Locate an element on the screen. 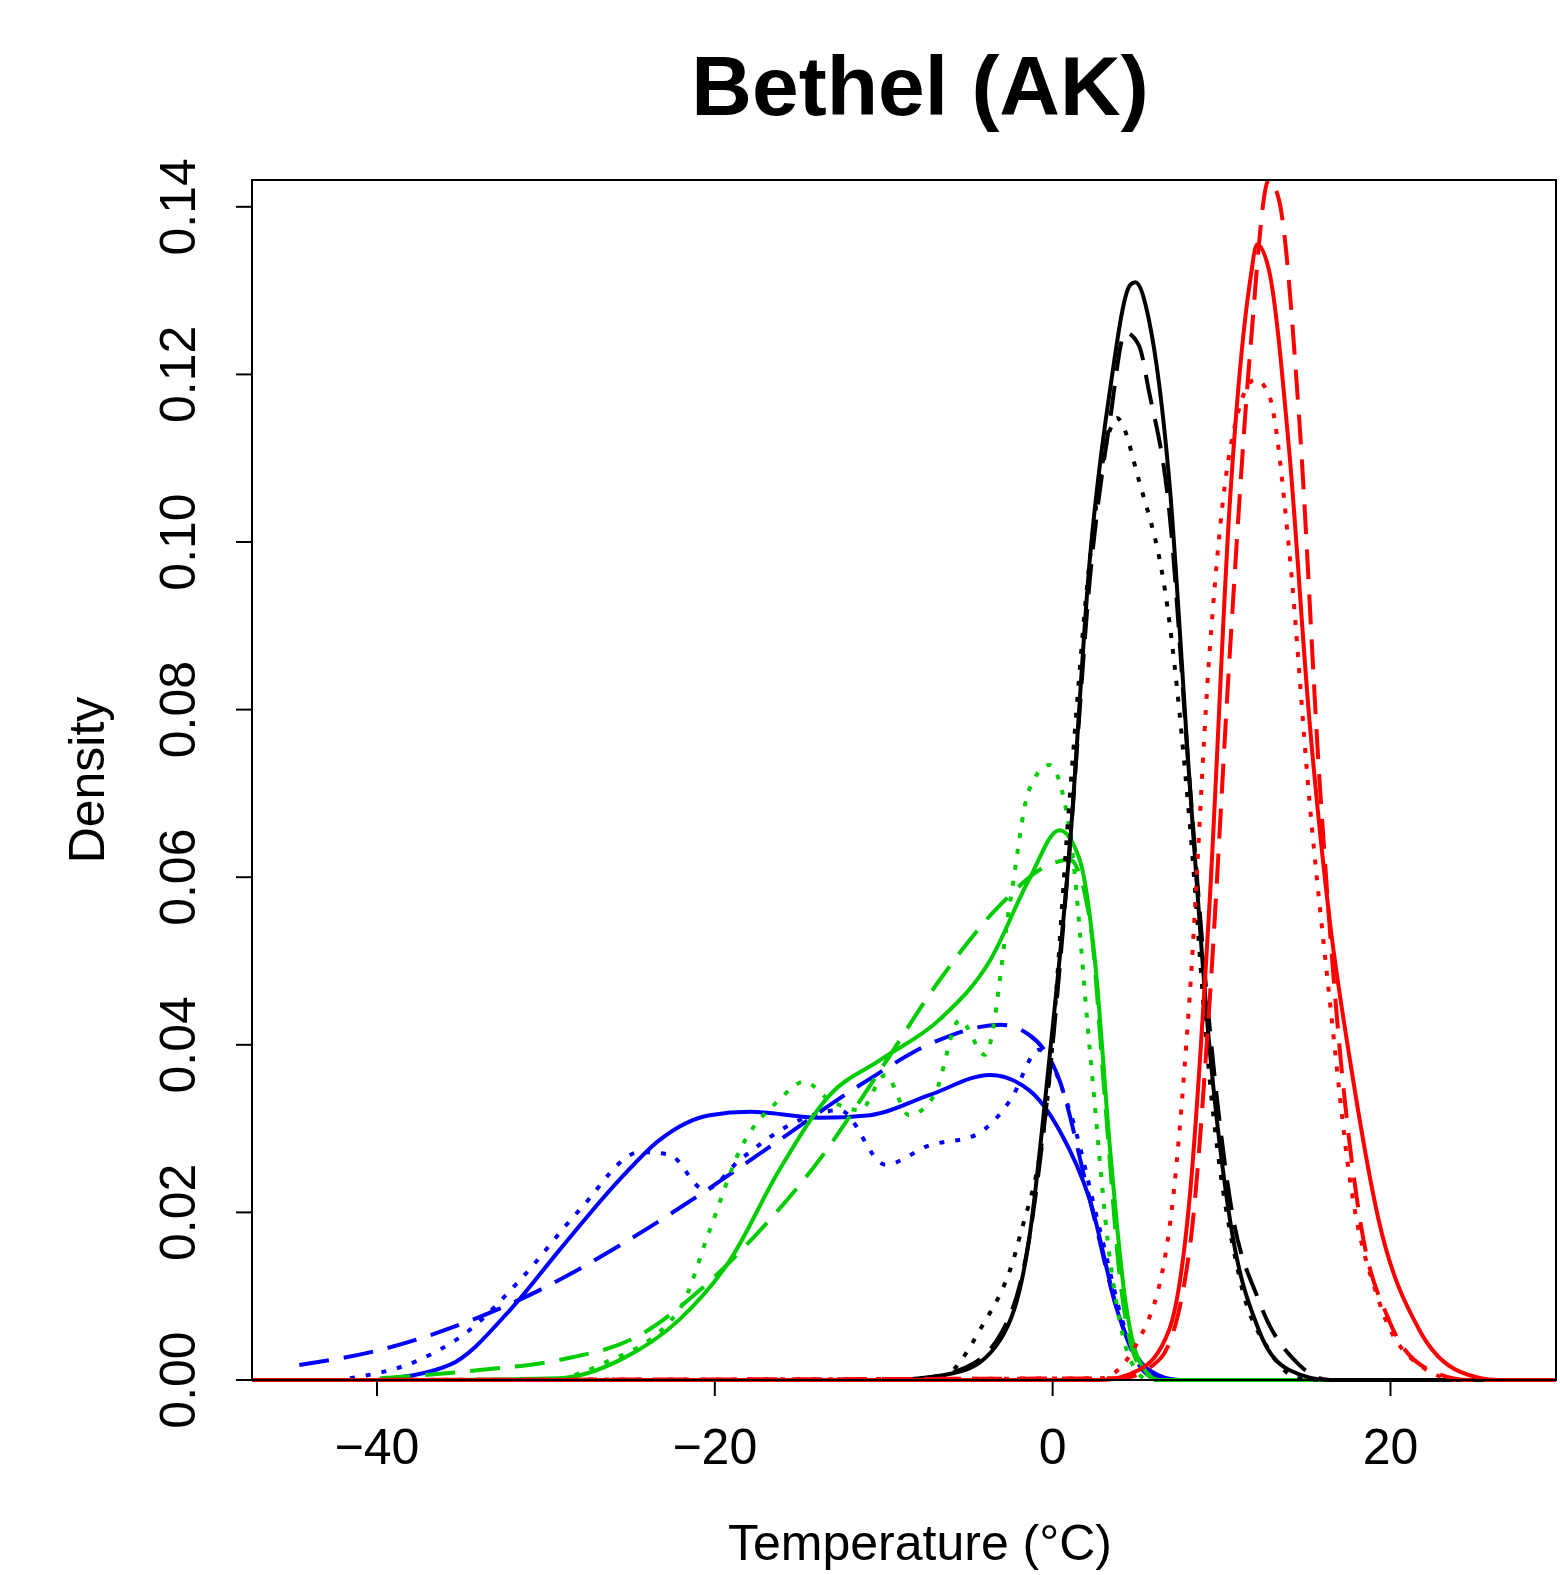  y-tick-label: 0.00 is located at coordinates (178, 1380).